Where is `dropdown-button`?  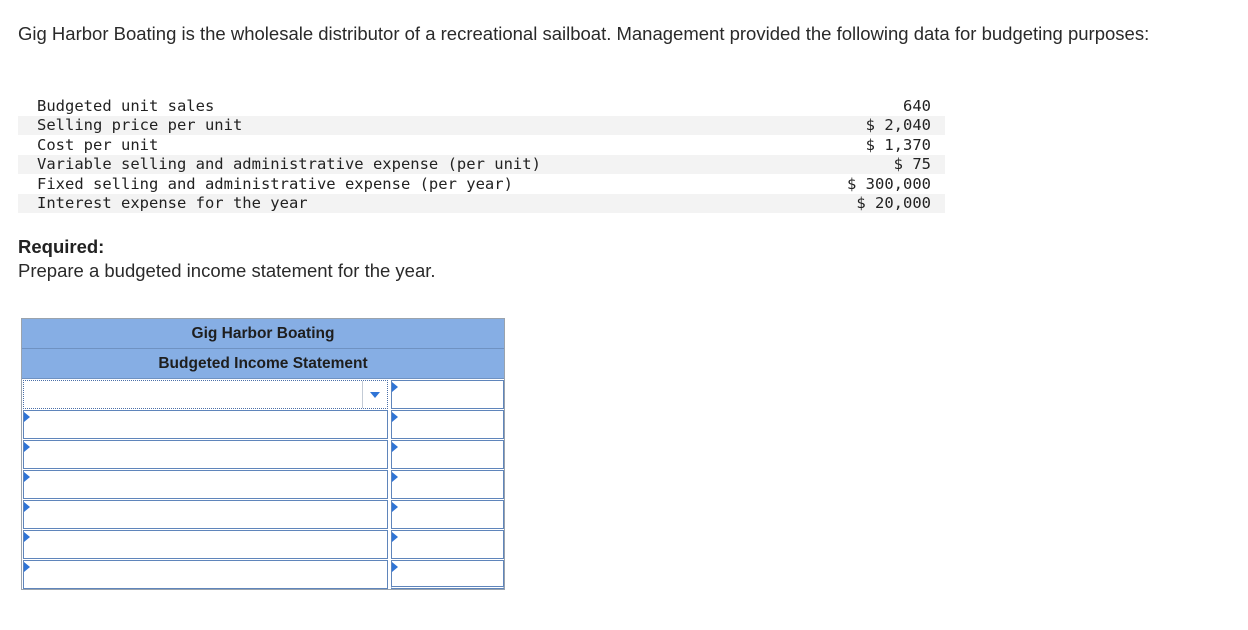
dropdown-button is located at coordinates (374, 394).